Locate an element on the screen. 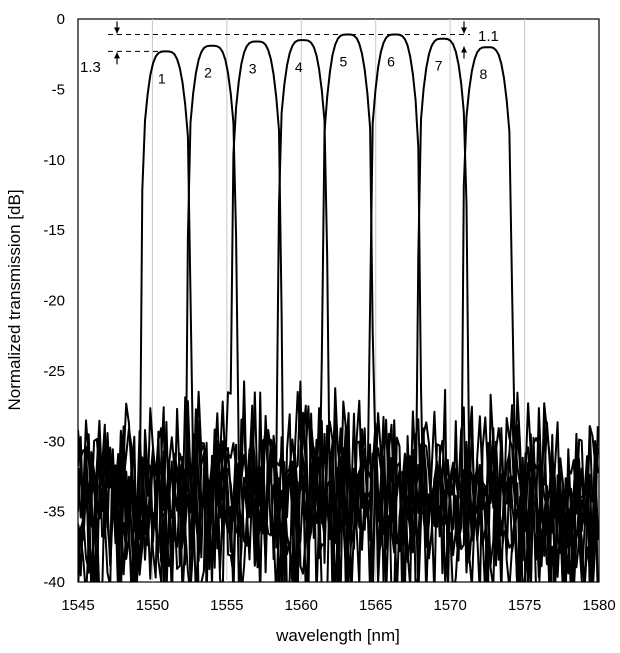 The height and width of the screenshot is (653, 620). x-tick-label: 1580 is located at coordinates (598, 605).